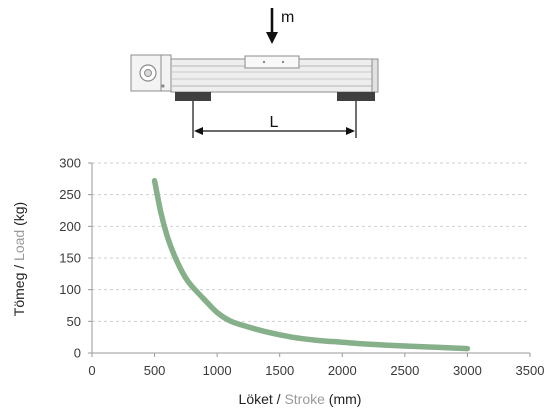 The image size is (549, 412). Describe the element at coordinates (91, 370) in the screenshot. I see `x-tick-label-0: 0` at that location.